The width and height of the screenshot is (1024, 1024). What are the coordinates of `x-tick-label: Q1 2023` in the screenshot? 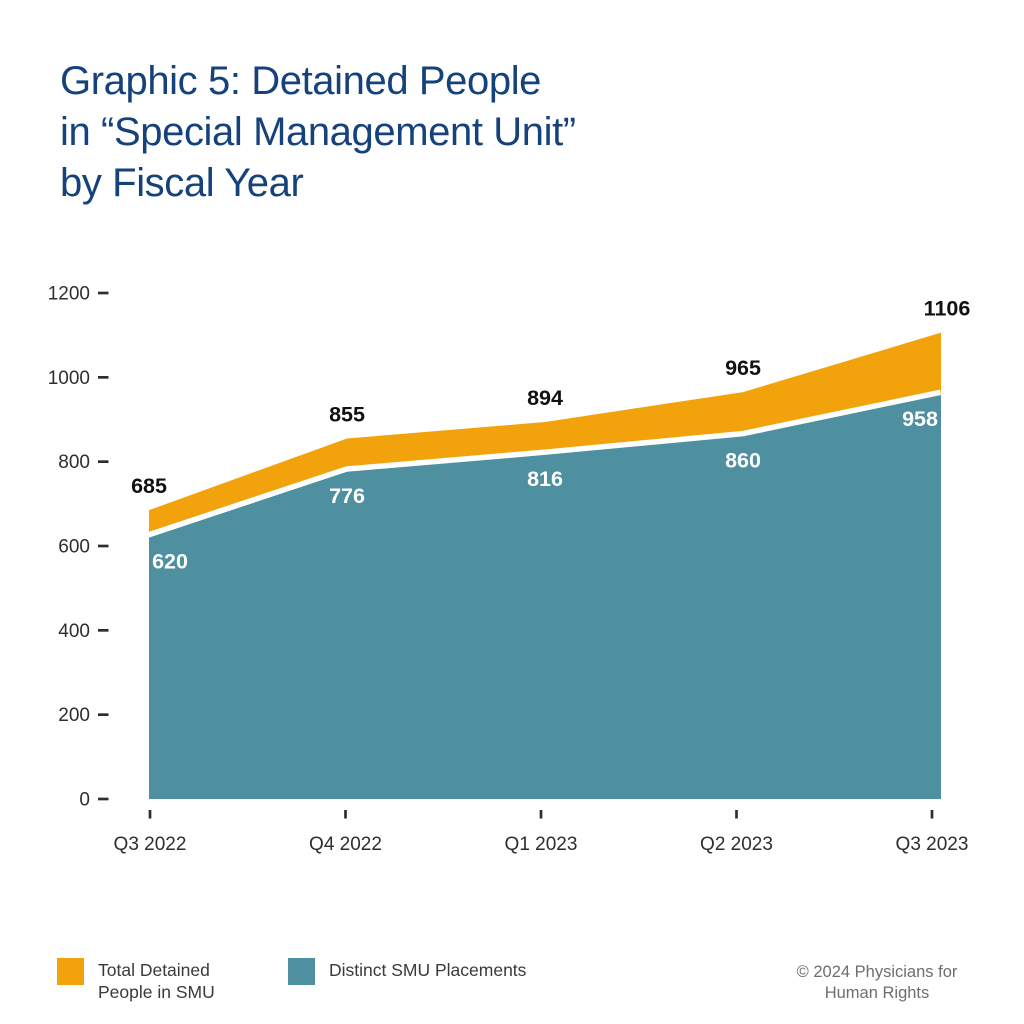 It's located at (541, 844).